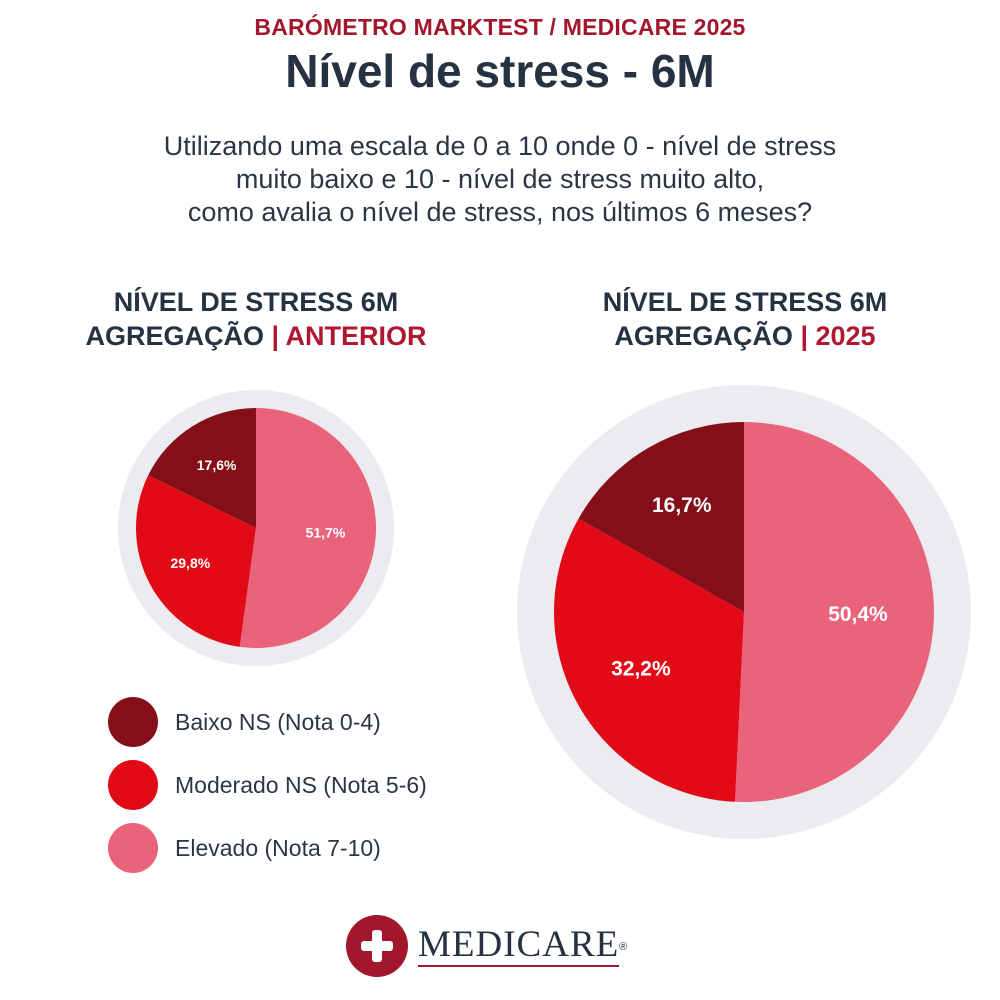 This screenshot has height=1000, width=1000. What do you see at coordinates (624, 947) in the screenshot?
I see `registered-mark: ®` at bounding box center [624, 947].